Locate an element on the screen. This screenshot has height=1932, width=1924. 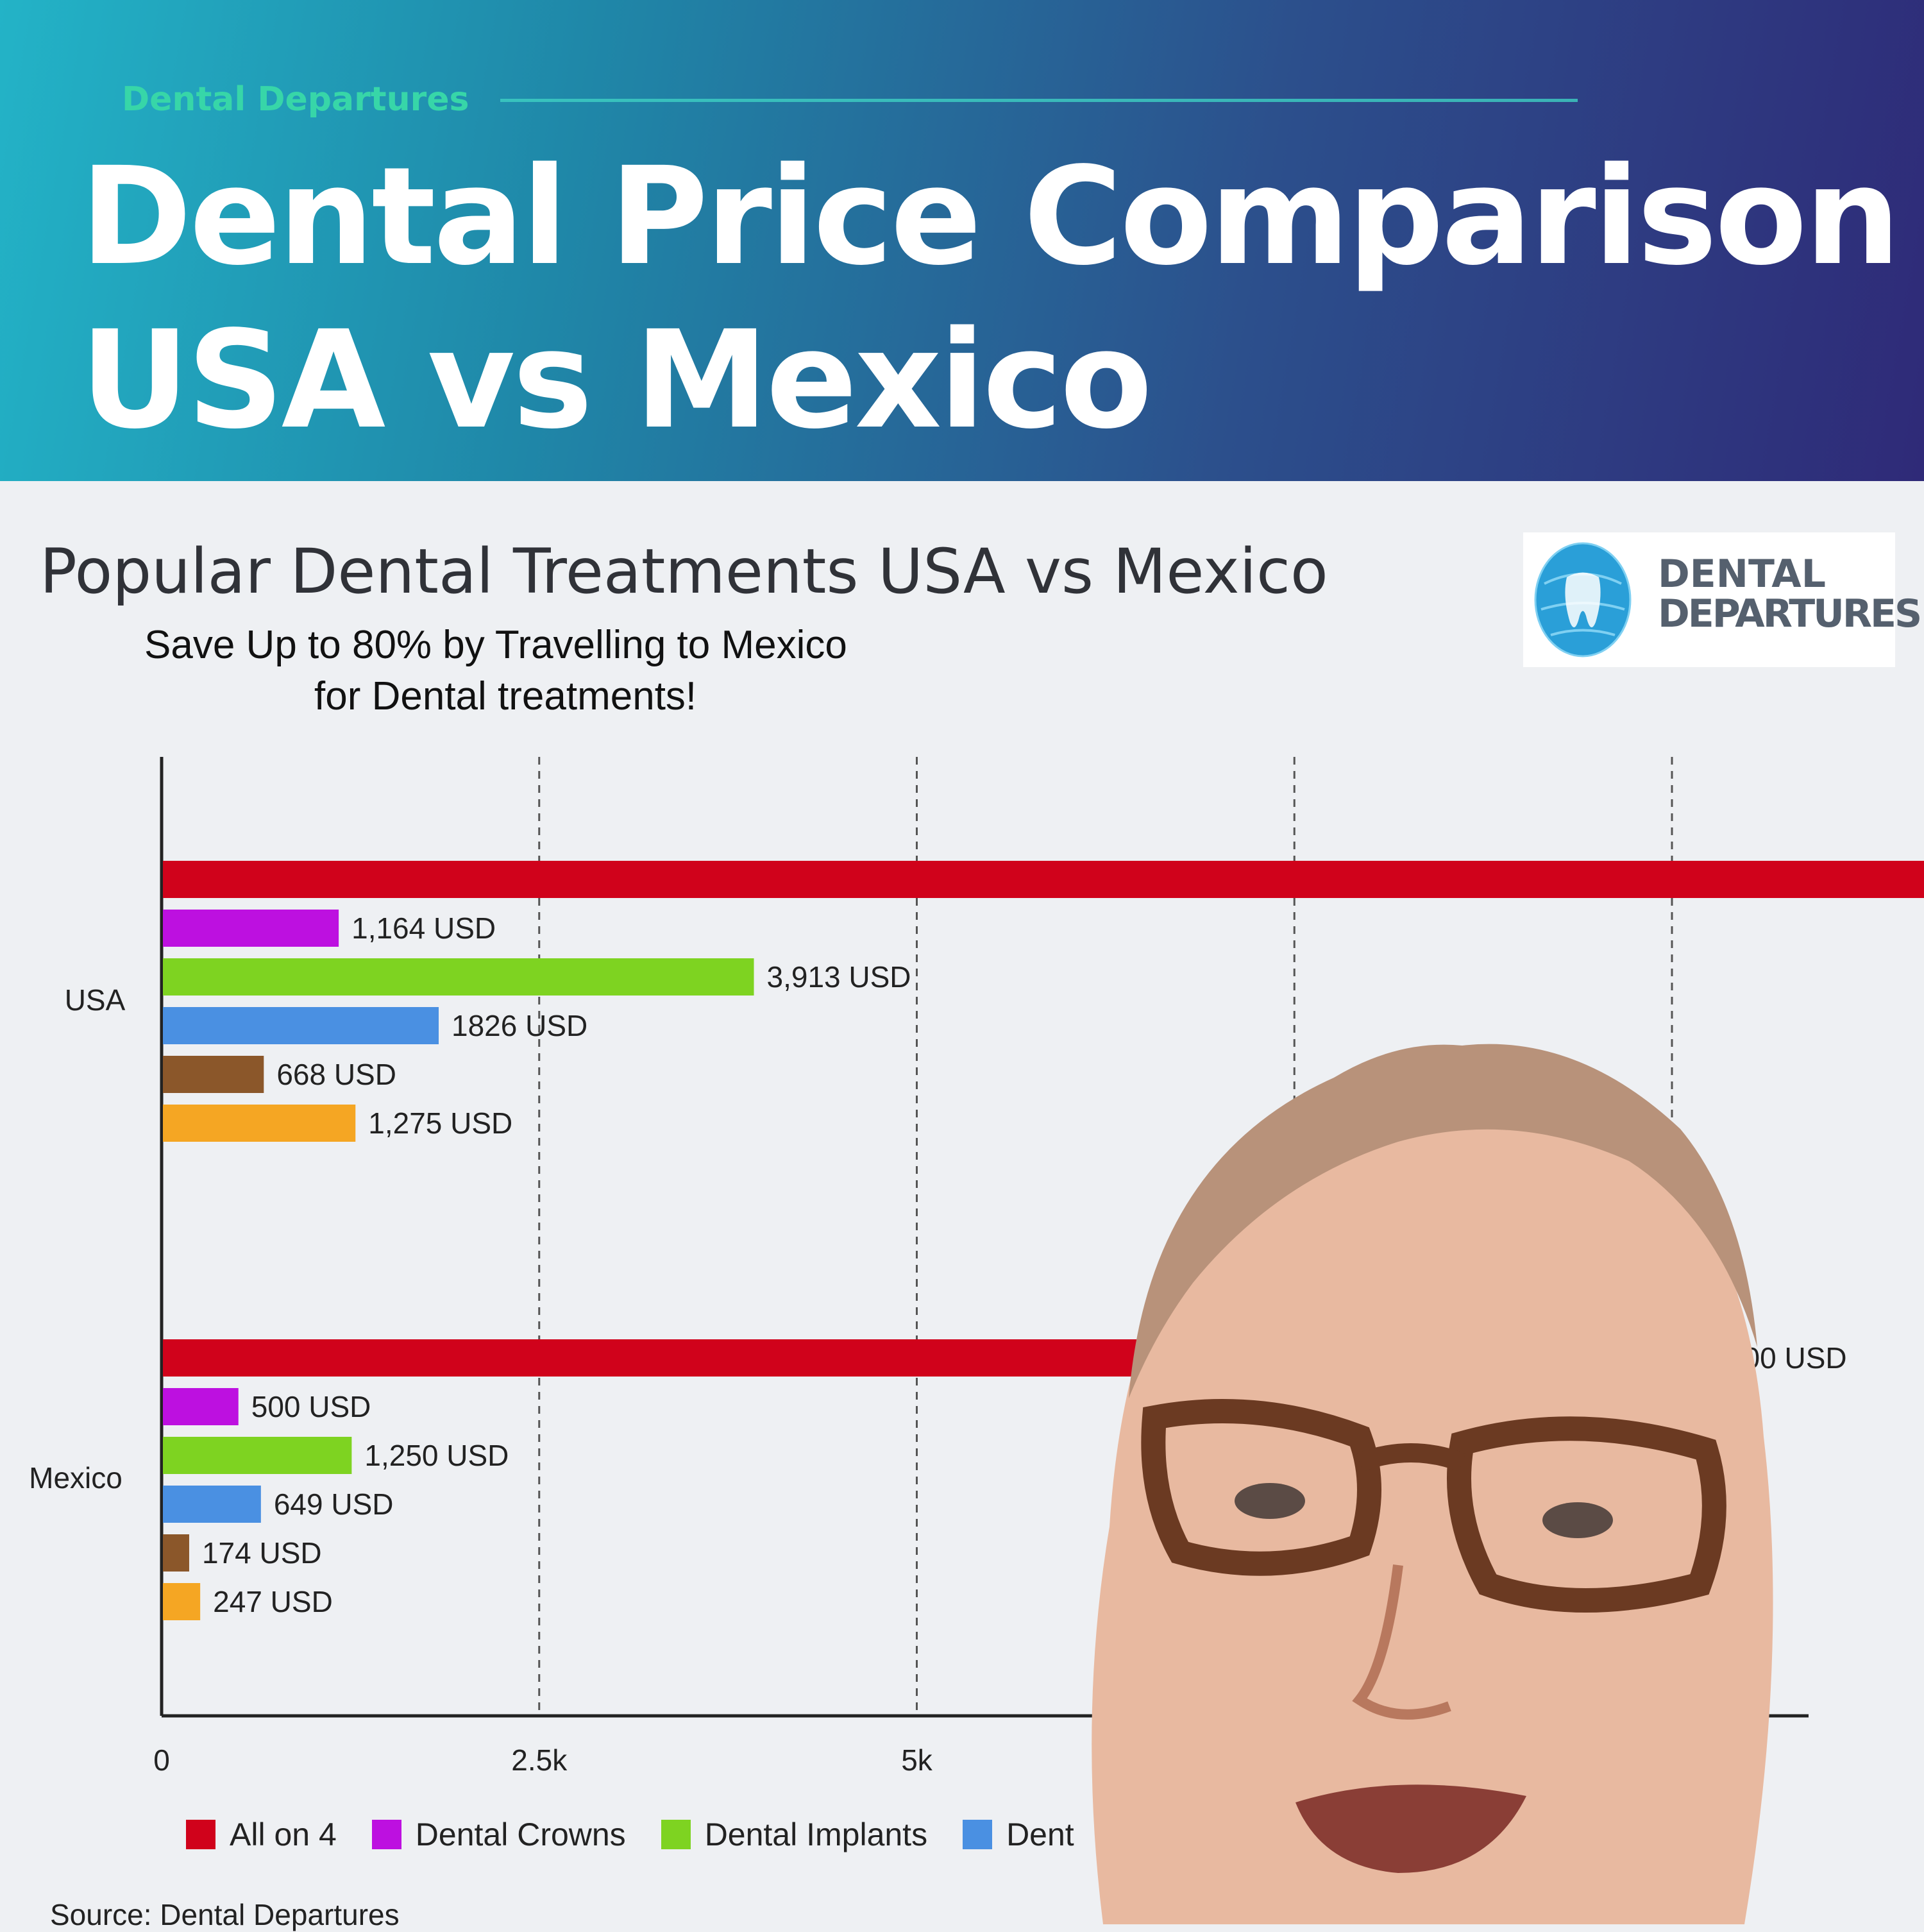
category-label: USA is located at coordinates (95, 1000).